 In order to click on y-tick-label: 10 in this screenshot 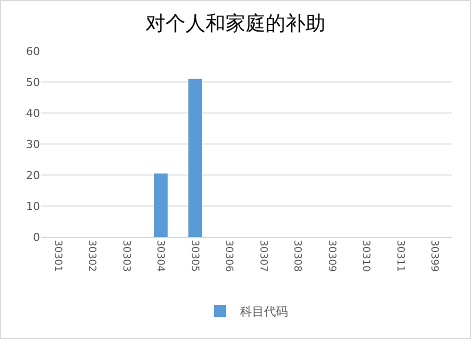, I will do `click(33, 206)`.